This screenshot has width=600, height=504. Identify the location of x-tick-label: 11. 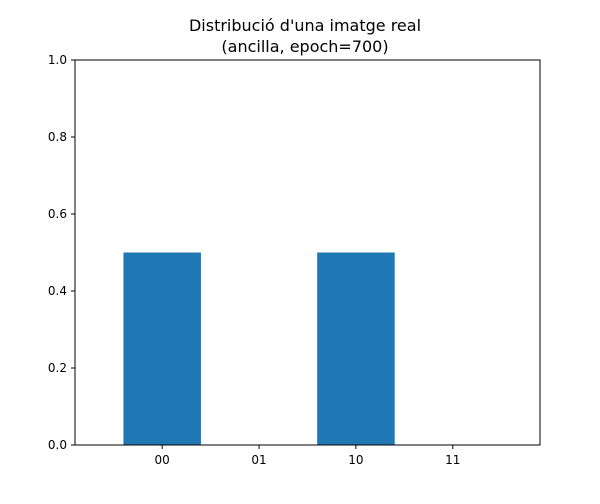
(452, 460).